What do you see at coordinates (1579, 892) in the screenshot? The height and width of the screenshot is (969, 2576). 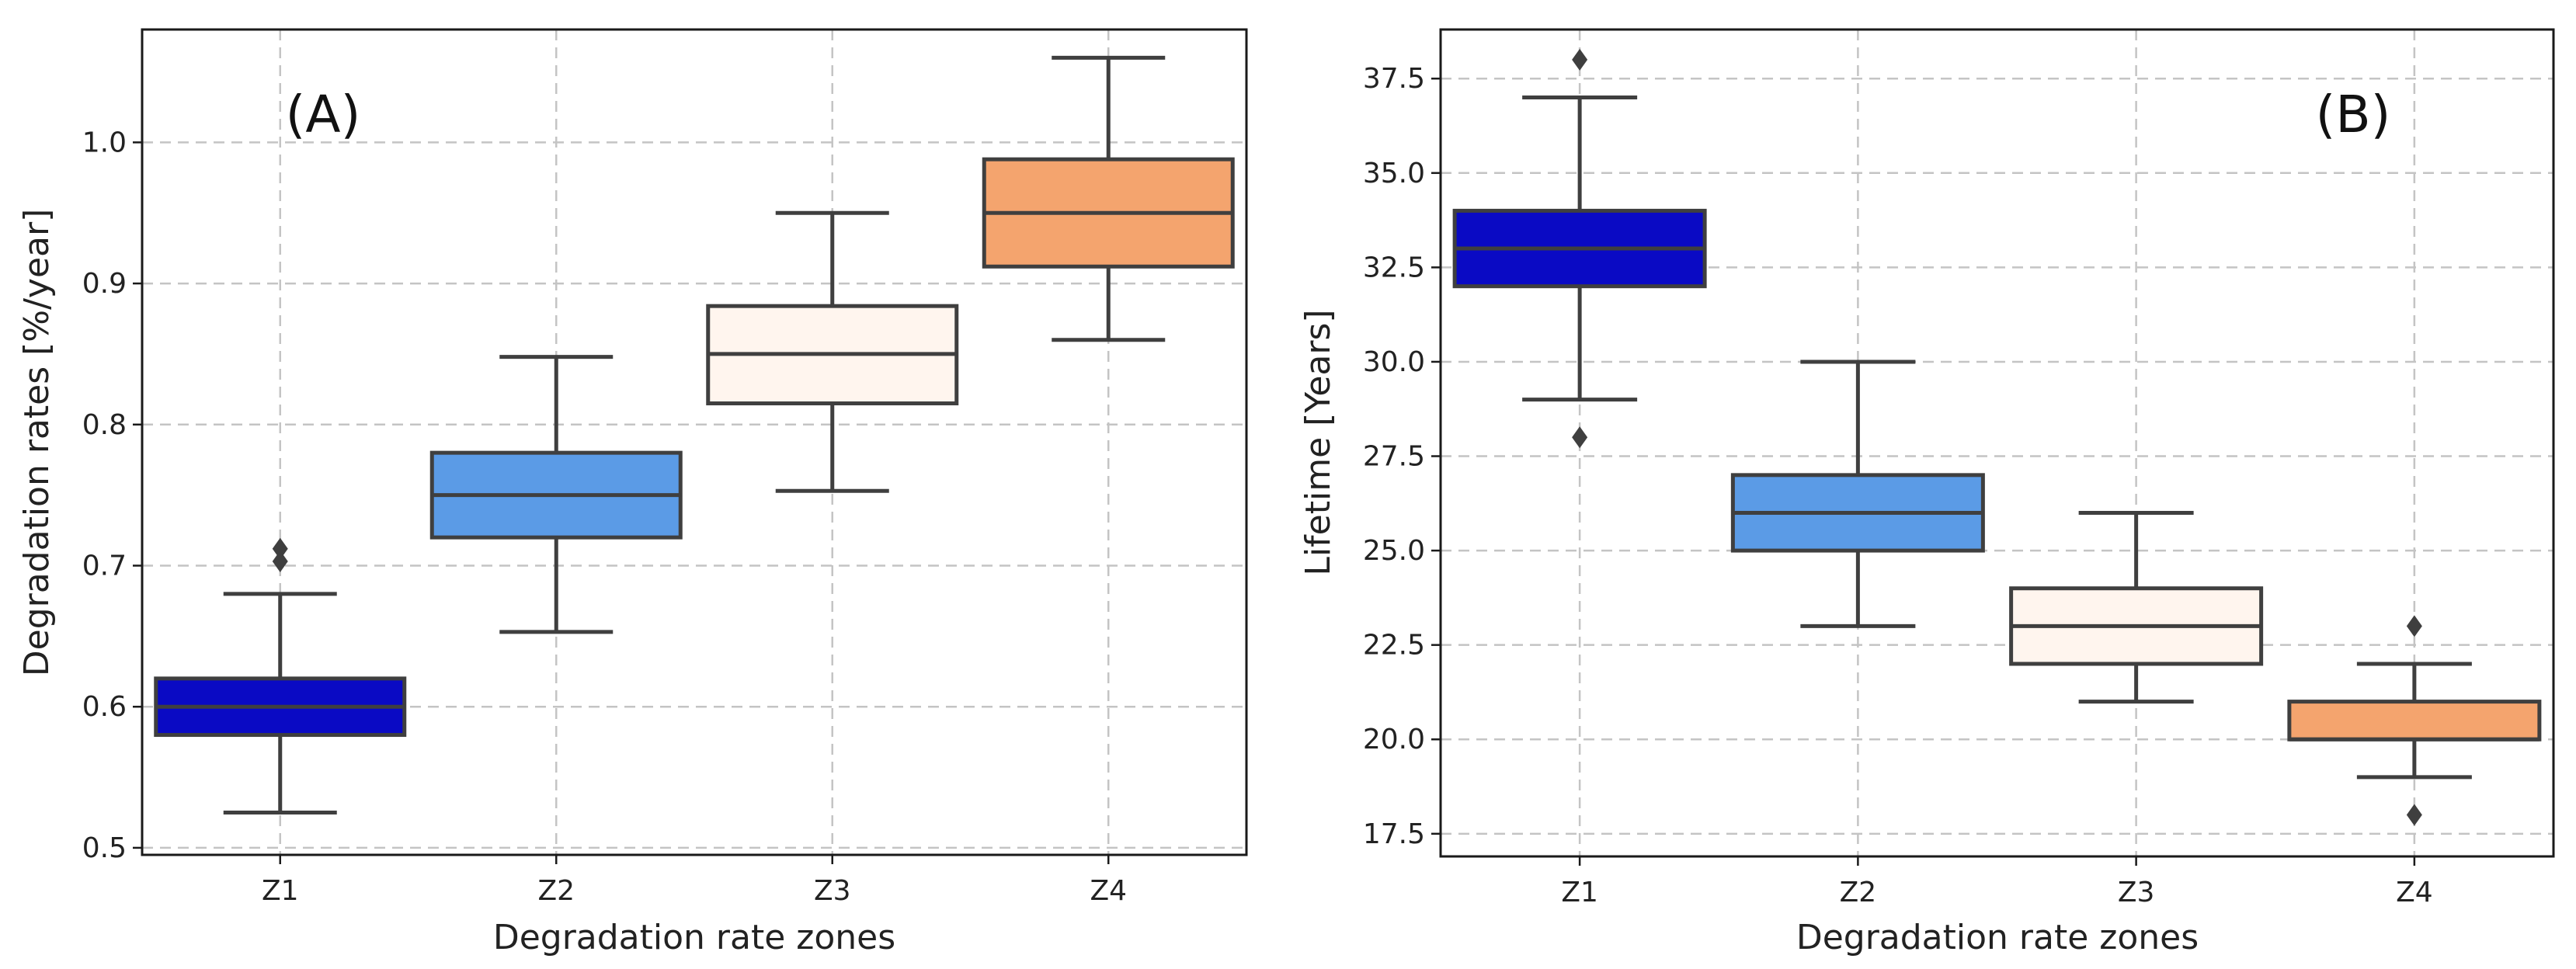 I see `panel-b-xtick-label: Z1` at bounding box center [1579, 892].